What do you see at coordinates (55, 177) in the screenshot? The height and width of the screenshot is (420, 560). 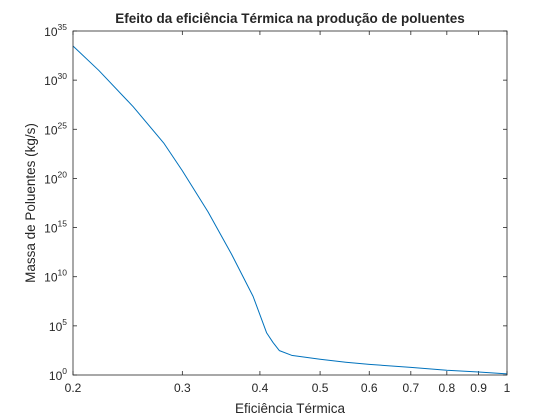 I see `y-tick-label: 10²⁰` at bounding box center [55, 177].